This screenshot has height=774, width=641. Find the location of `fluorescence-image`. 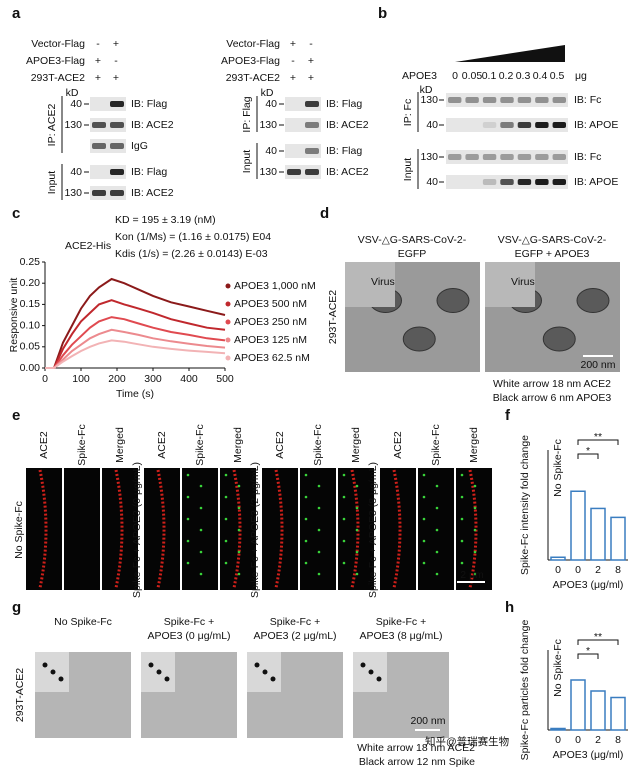

fluorescence-image is located at coordinates (82, 529).